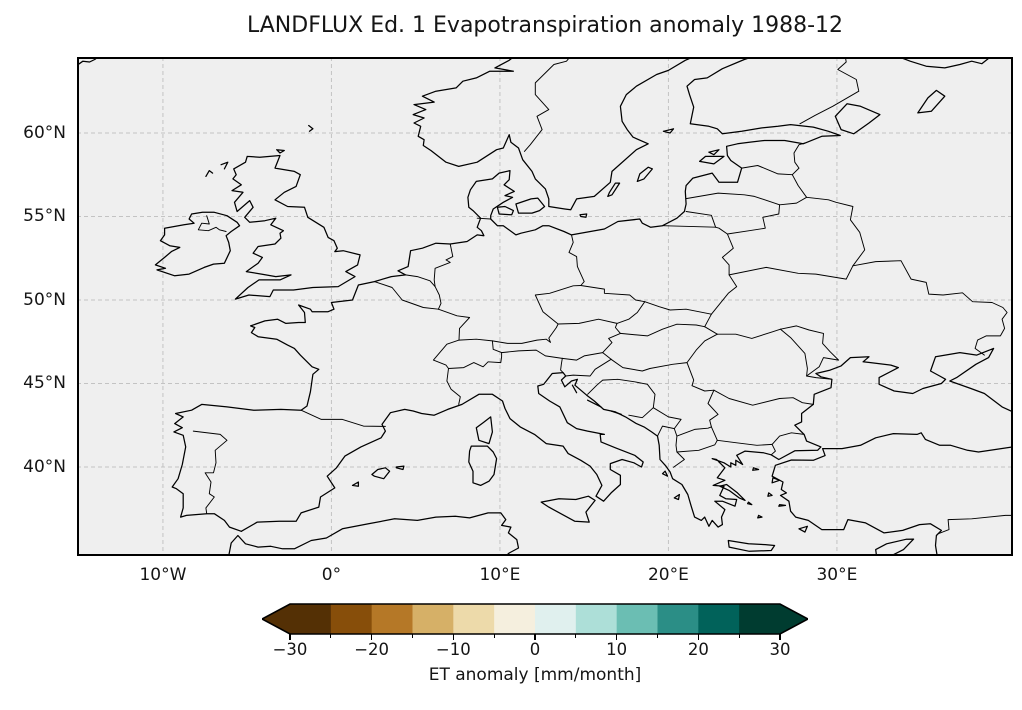  Describe the element at coordinates (668, 575) in the screenshot. I see `lon-tick-label: 20°E` at that location.